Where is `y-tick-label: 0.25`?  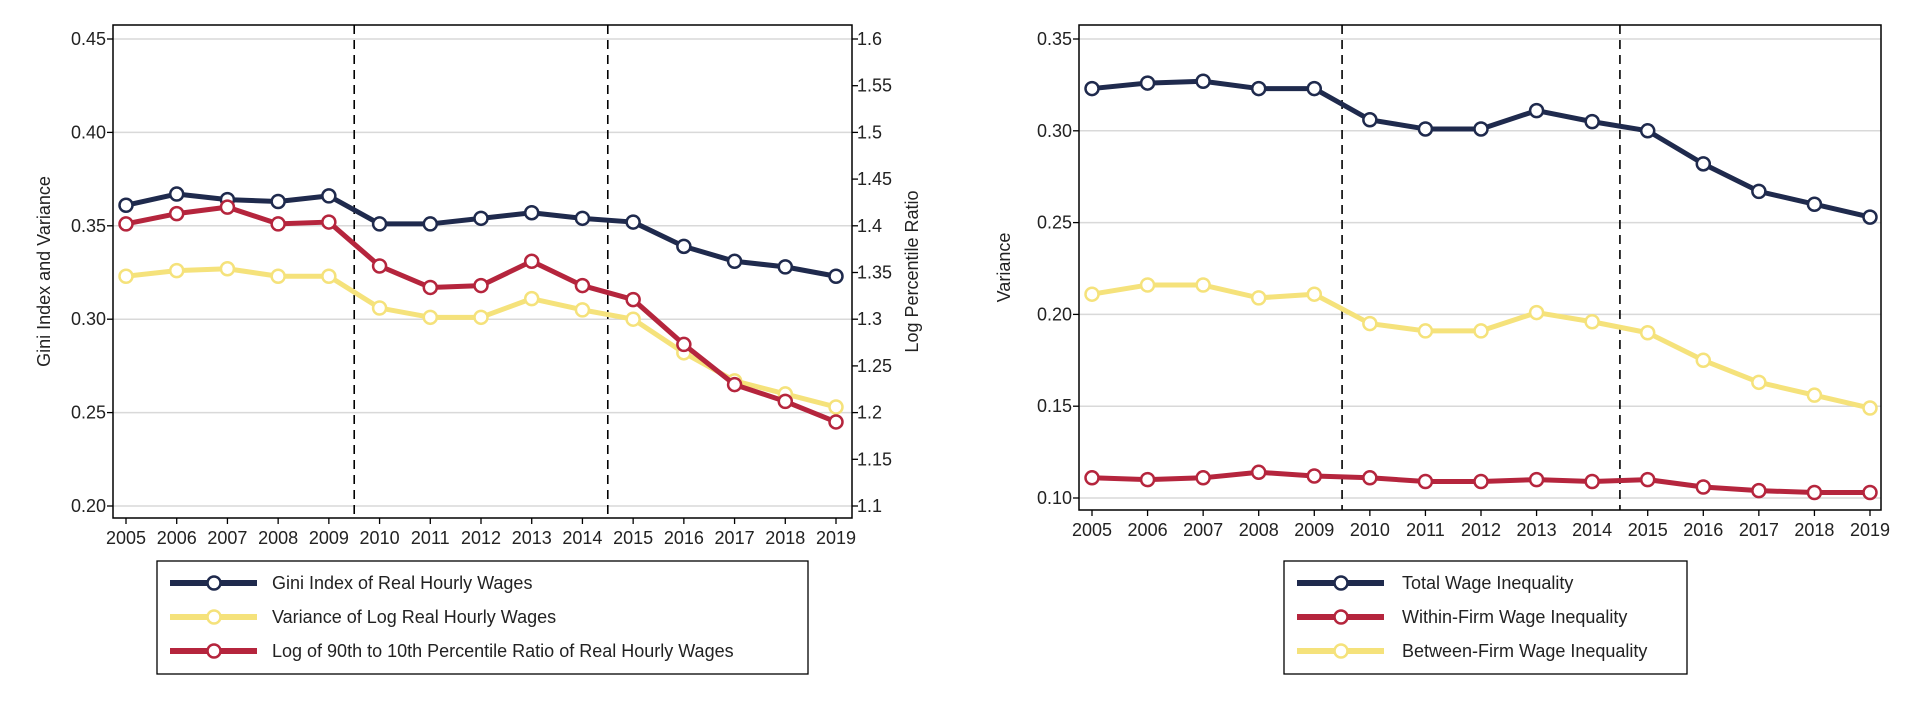
y-tick-label: 0.25 is located at coordinates (88, 413).